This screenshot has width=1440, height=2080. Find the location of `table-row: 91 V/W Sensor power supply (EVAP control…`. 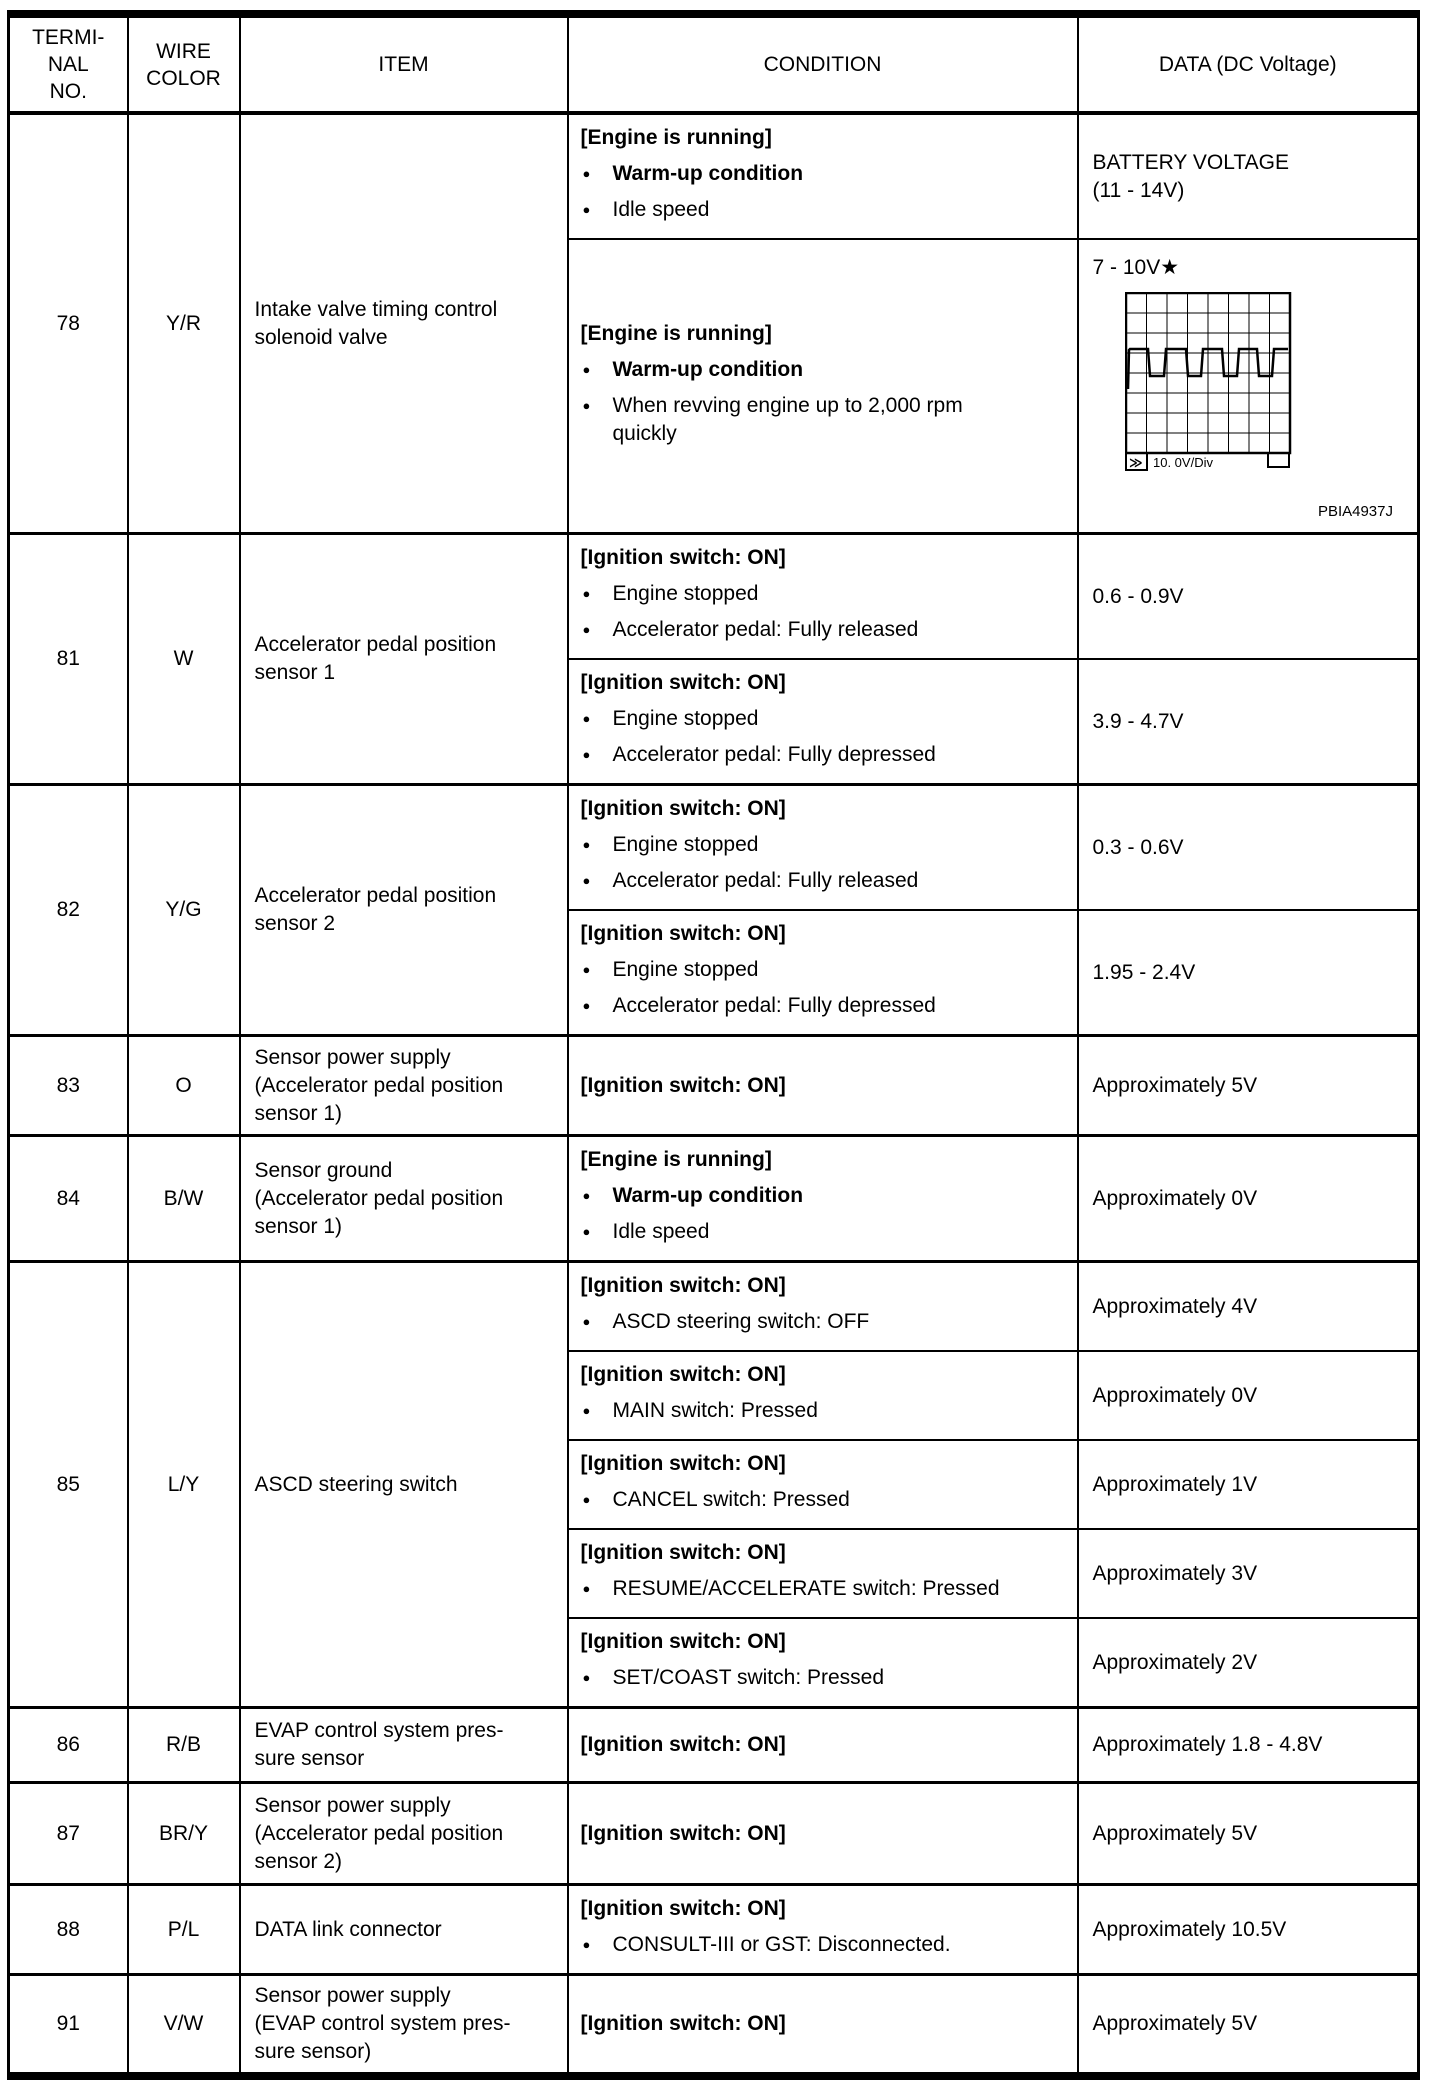

table-row: 91 V/W Sensor power supply (EVAP control… is located at coordinates (713, 2025).